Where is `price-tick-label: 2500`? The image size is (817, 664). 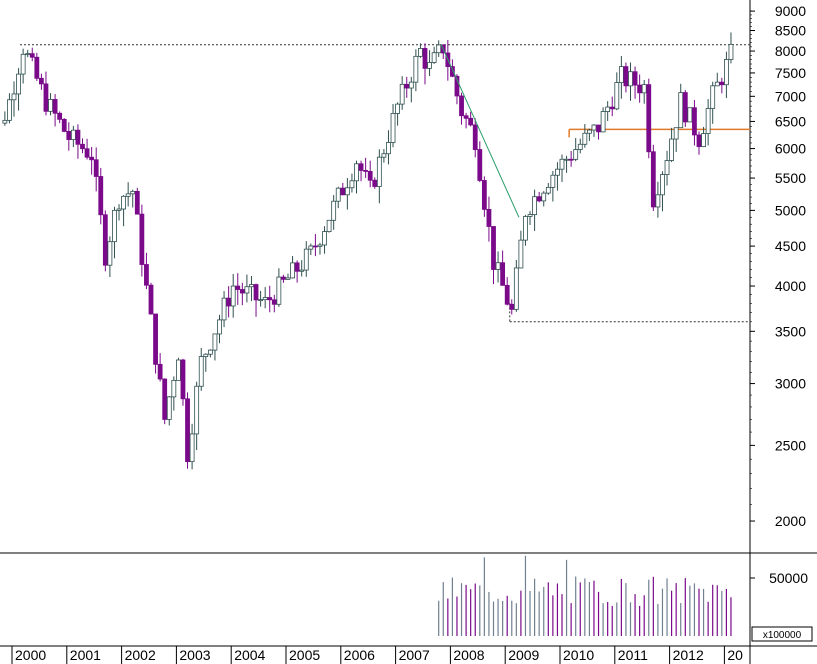 price-tick-label: 2500 is located at coordinates (790, 445).